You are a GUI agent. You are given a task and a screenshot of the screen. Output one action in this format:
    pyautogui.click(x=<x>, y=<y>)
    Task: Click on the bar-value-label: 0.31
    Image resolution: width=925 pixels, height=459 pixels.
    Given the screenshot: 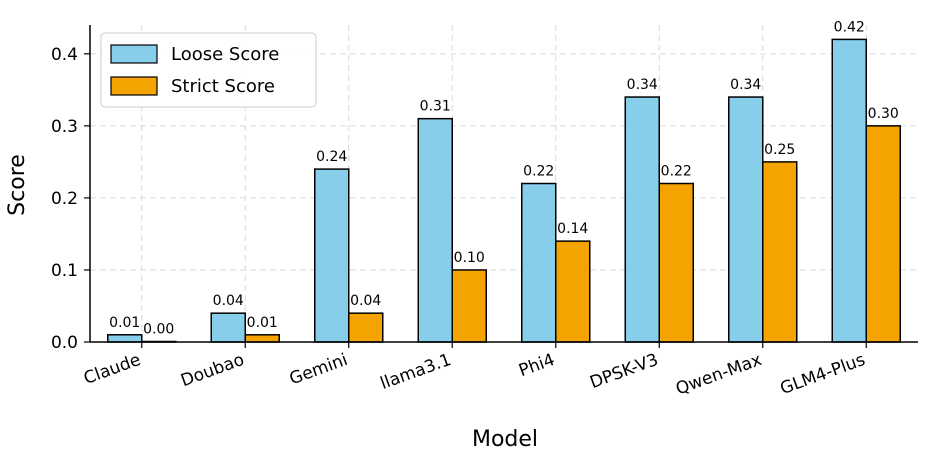 What is the action you would take?
    pyautogui.click(x=435, y=107)
    